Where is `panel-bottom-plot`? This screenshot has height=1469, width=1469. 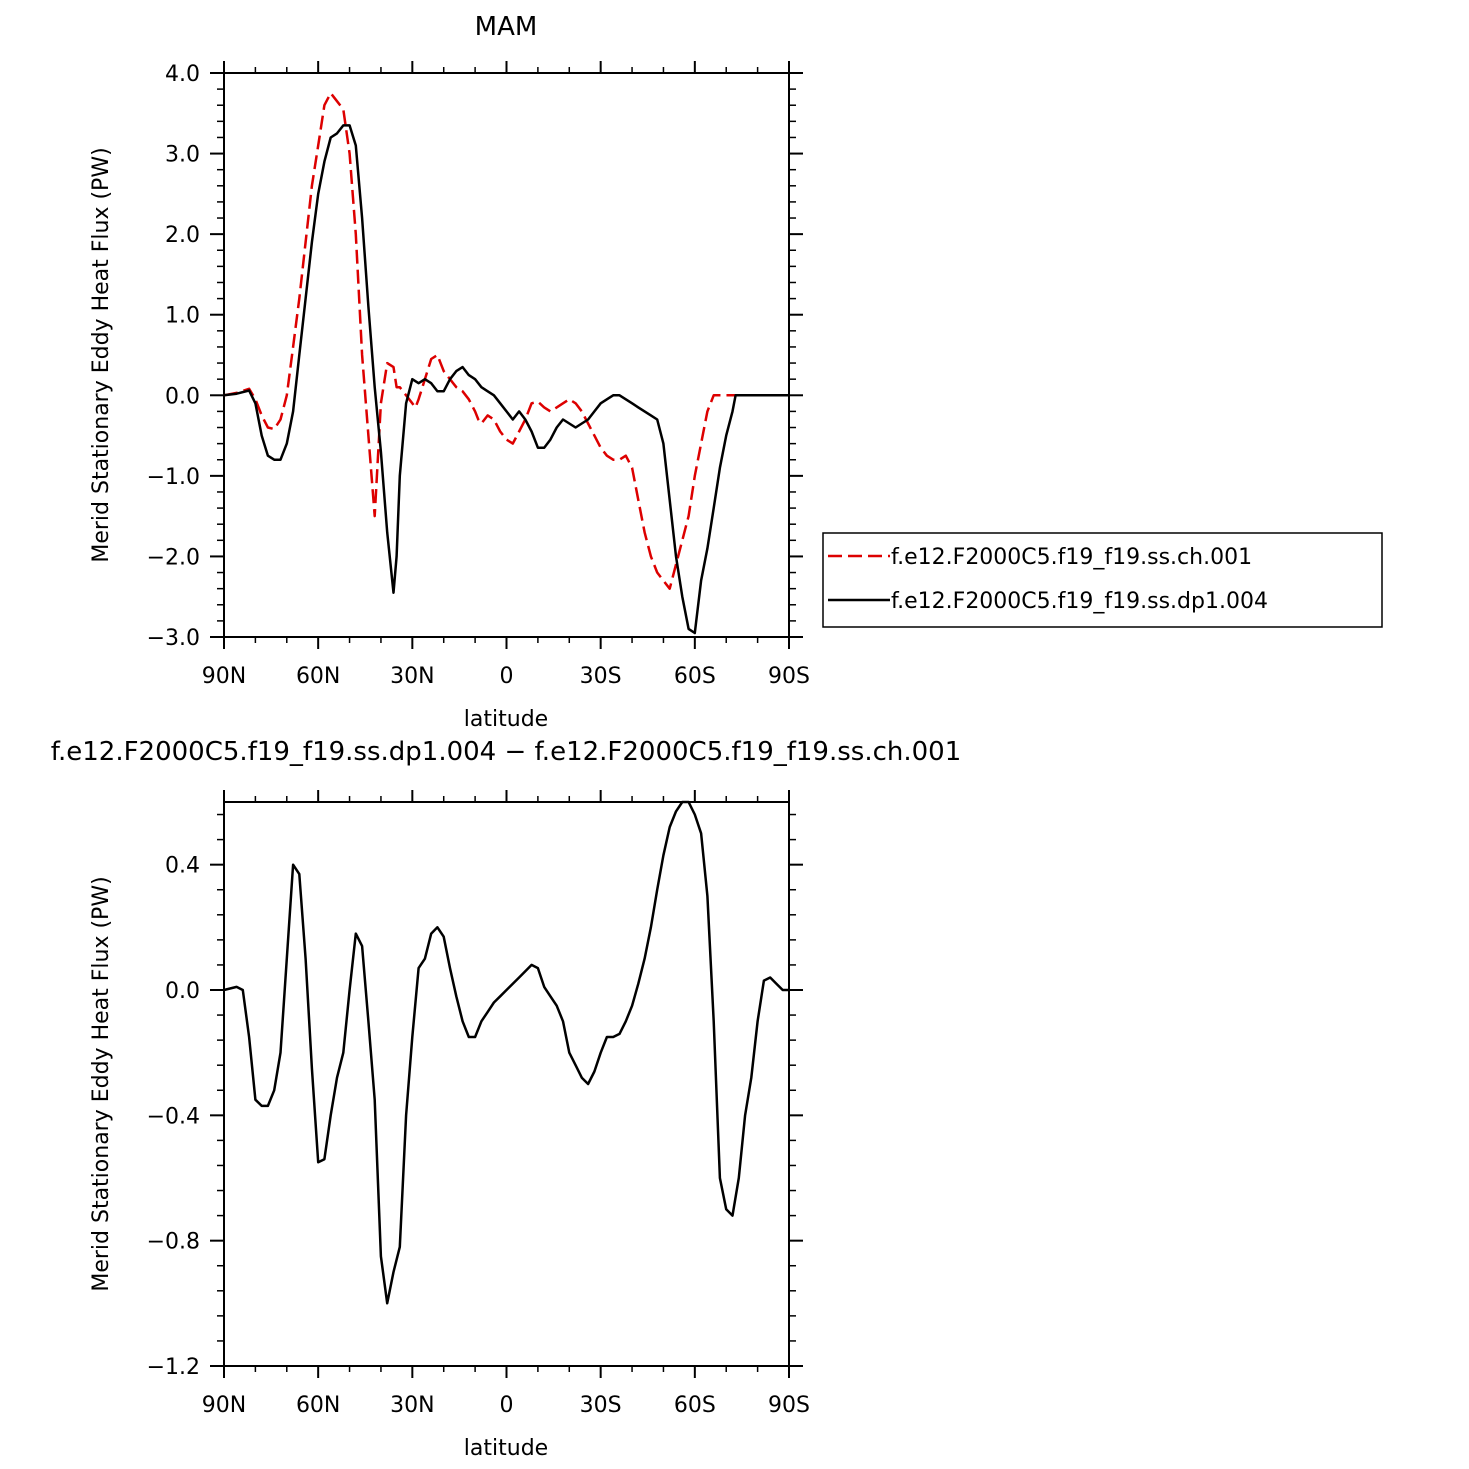
panel-bottom-plot is located at coordinates (506, 1052).